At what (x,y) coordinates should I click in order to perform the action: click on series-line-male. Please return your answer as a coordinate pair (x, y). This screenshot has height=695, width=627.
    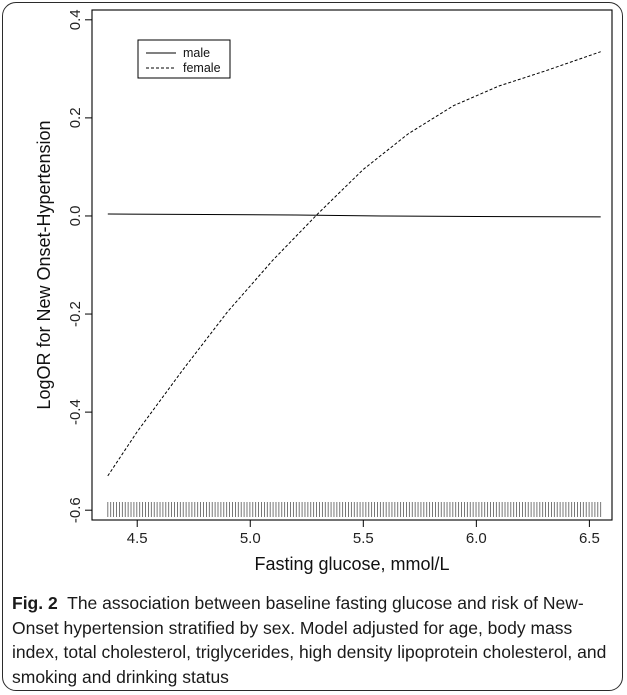
    Looking at the image, I should click on (354, 215).